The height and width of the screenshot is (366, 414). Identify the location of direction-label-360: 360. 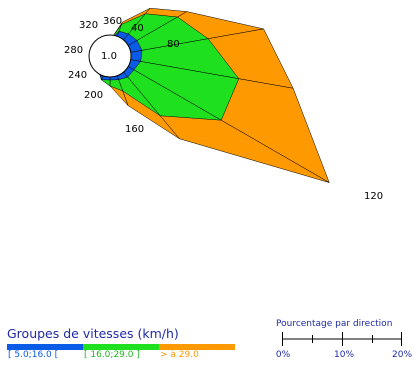
(112, 21).